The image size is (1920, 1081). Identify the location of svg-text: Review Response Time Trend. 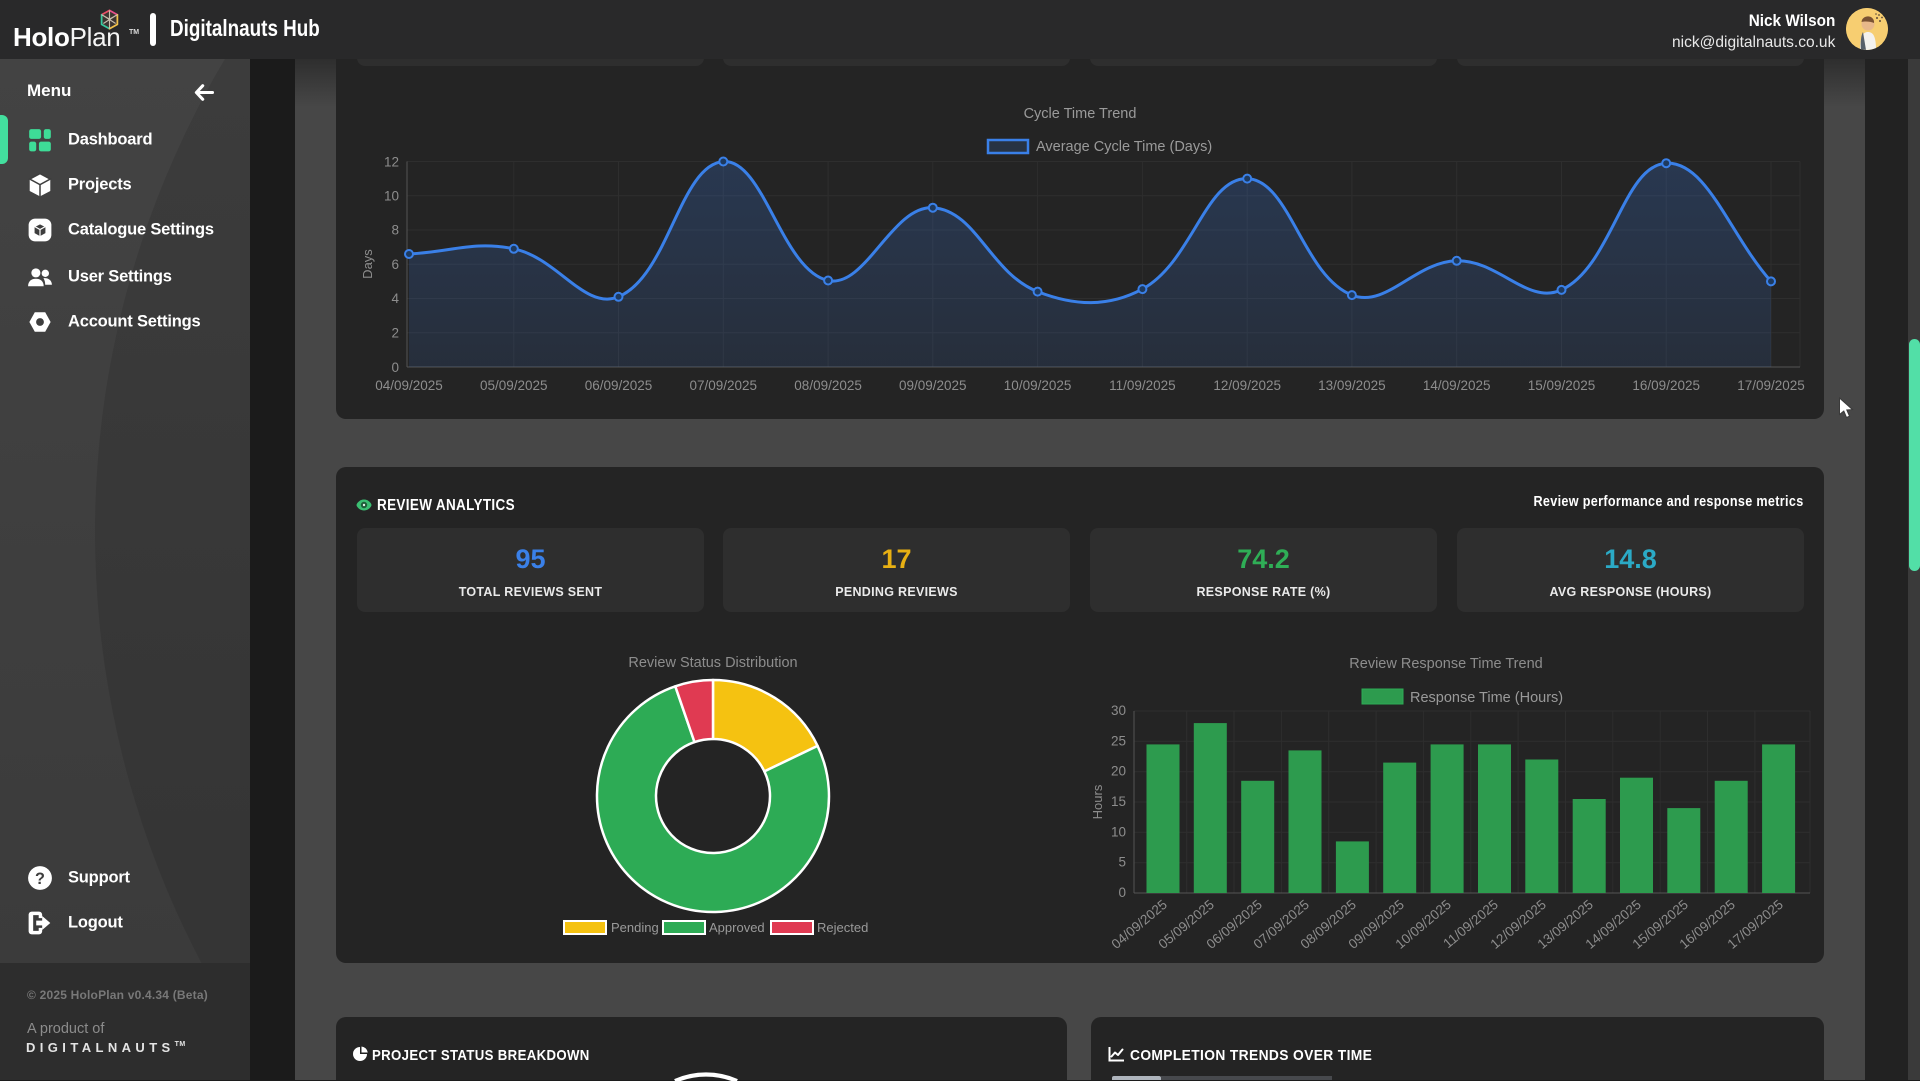
(1445, 664).